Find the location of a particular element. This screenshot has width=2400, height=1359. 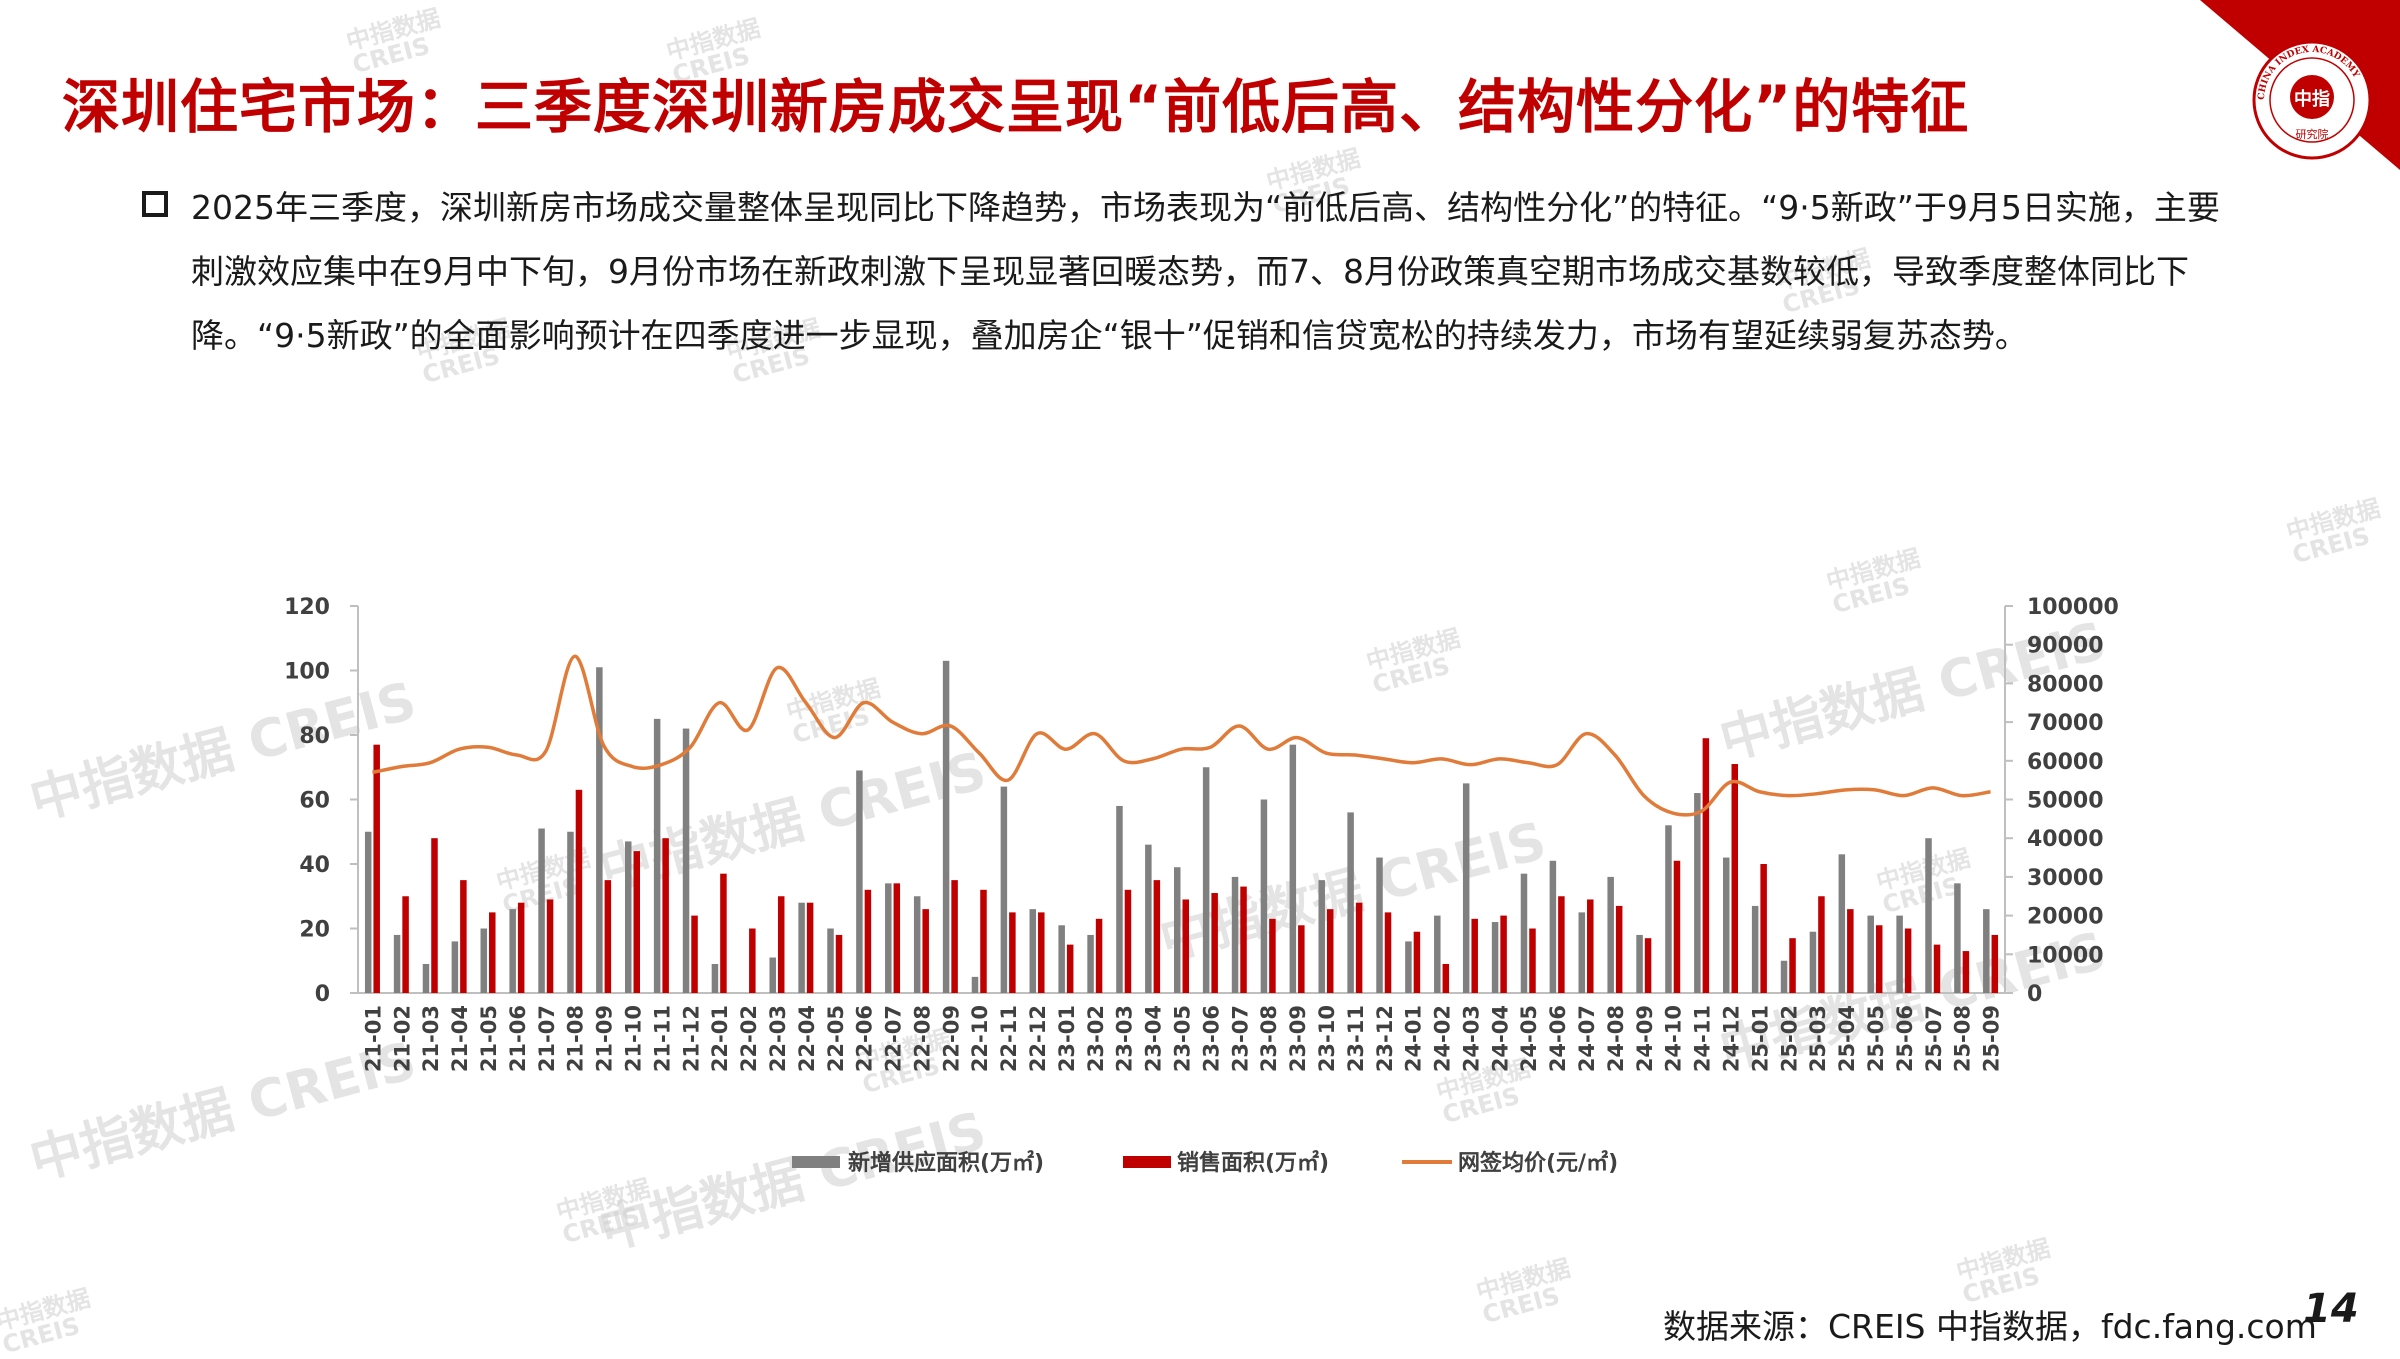

x-tick-label: 21-07 is located at coordinates (547, 1038).